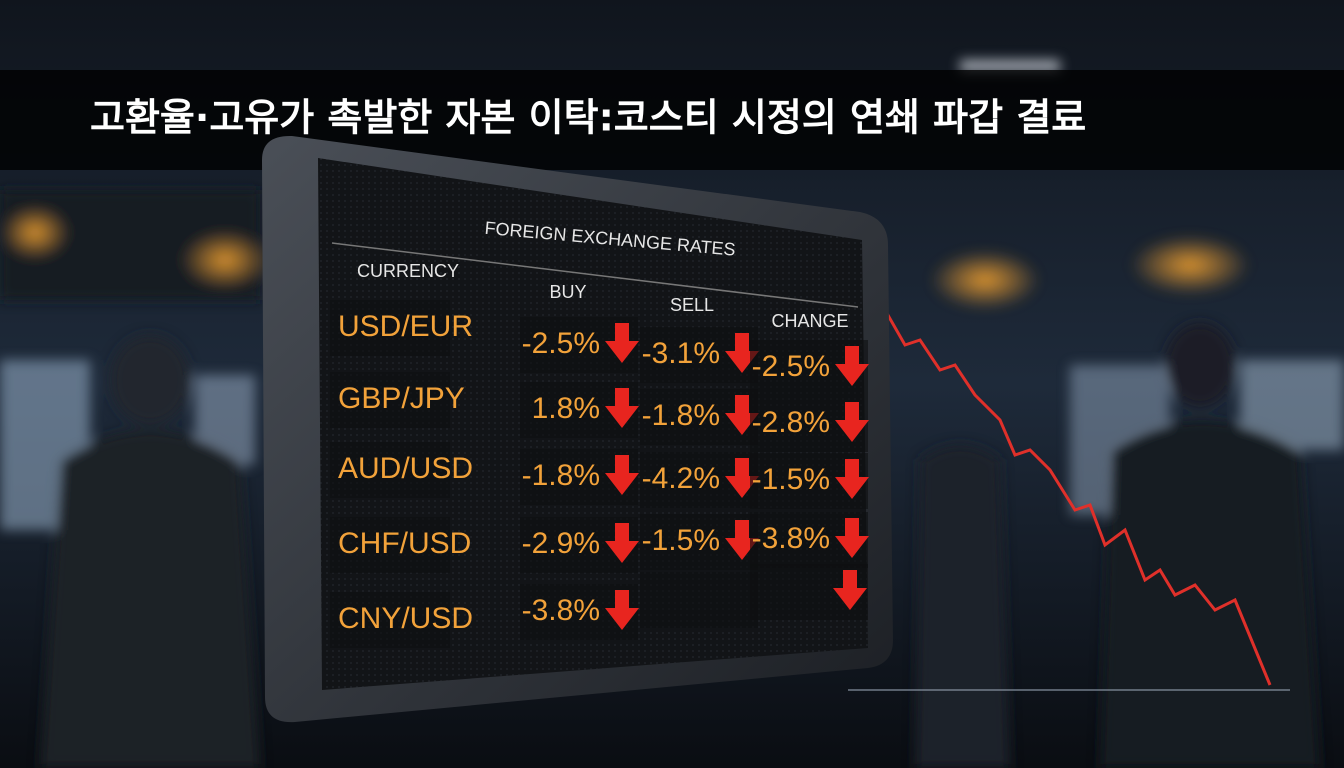 This screenshot has width=1344, height=768. I want to click on sell-value: -1.5%, so click(681, 540).